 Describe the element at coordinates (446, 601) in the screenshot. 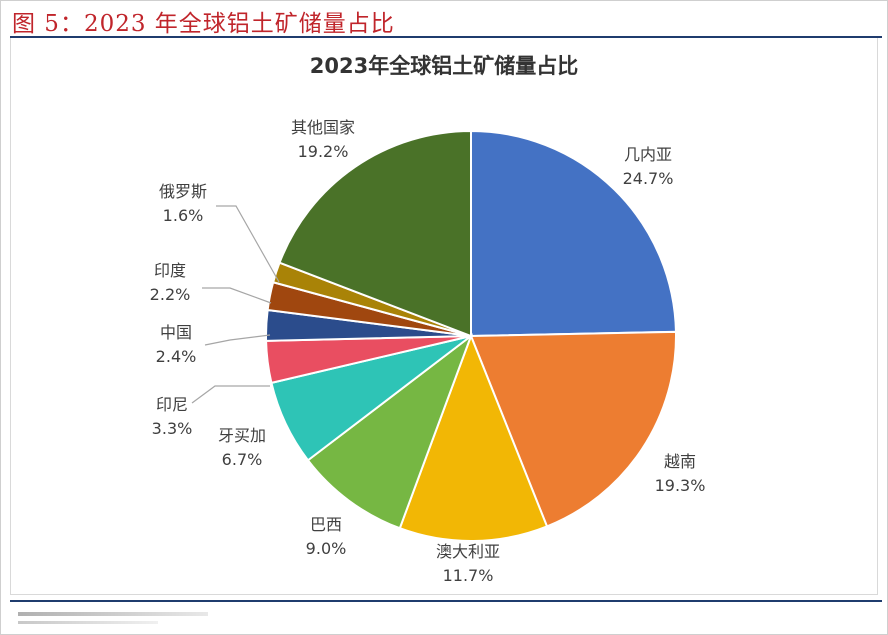

I see `footer-divider` at that location.